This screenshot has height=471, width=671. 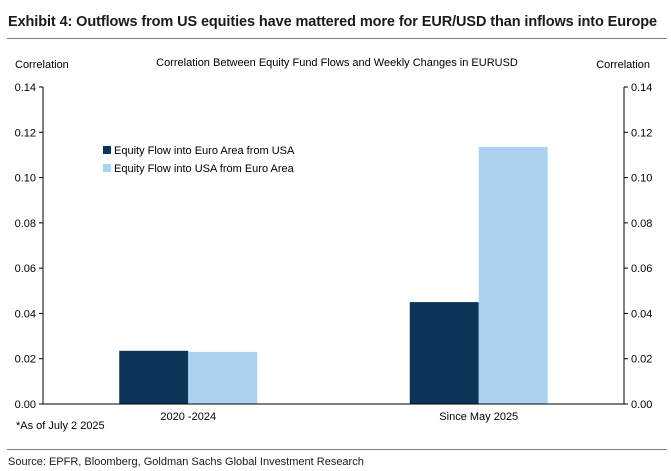 I want to click on legend-label-usa: Equity Flow into USA from Euro Area, so click(x=204, y=169).